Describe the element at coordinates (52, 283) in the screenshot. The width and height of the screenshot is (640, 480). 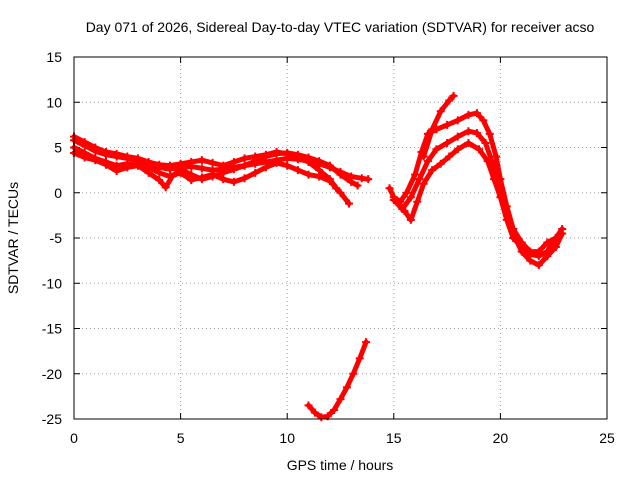
I see `y-tick-label: -10` at that location.